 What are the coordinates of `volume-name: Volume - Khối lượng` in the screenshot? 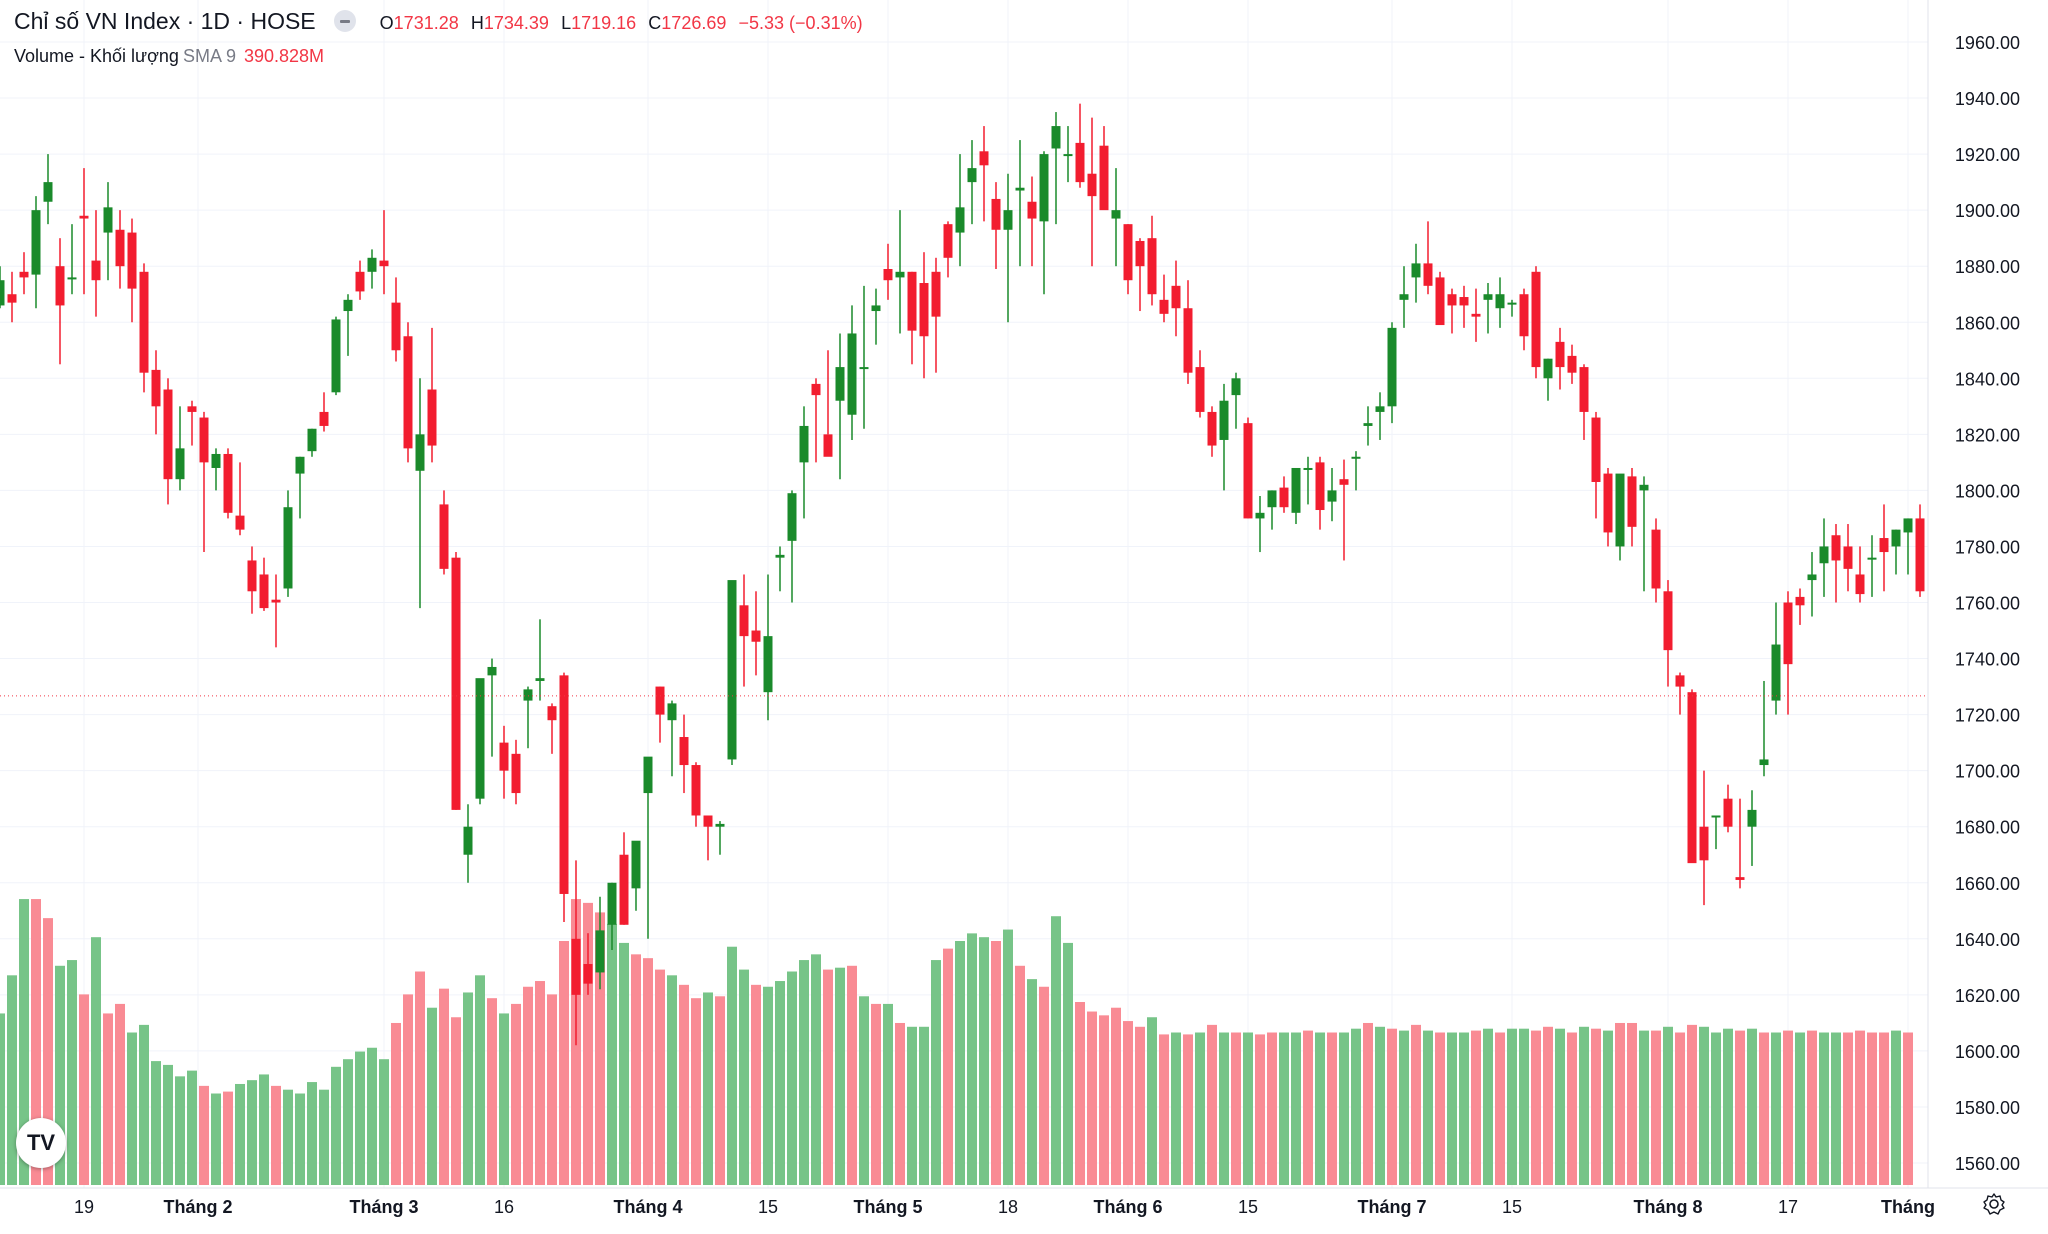 It's located at (96, 56).